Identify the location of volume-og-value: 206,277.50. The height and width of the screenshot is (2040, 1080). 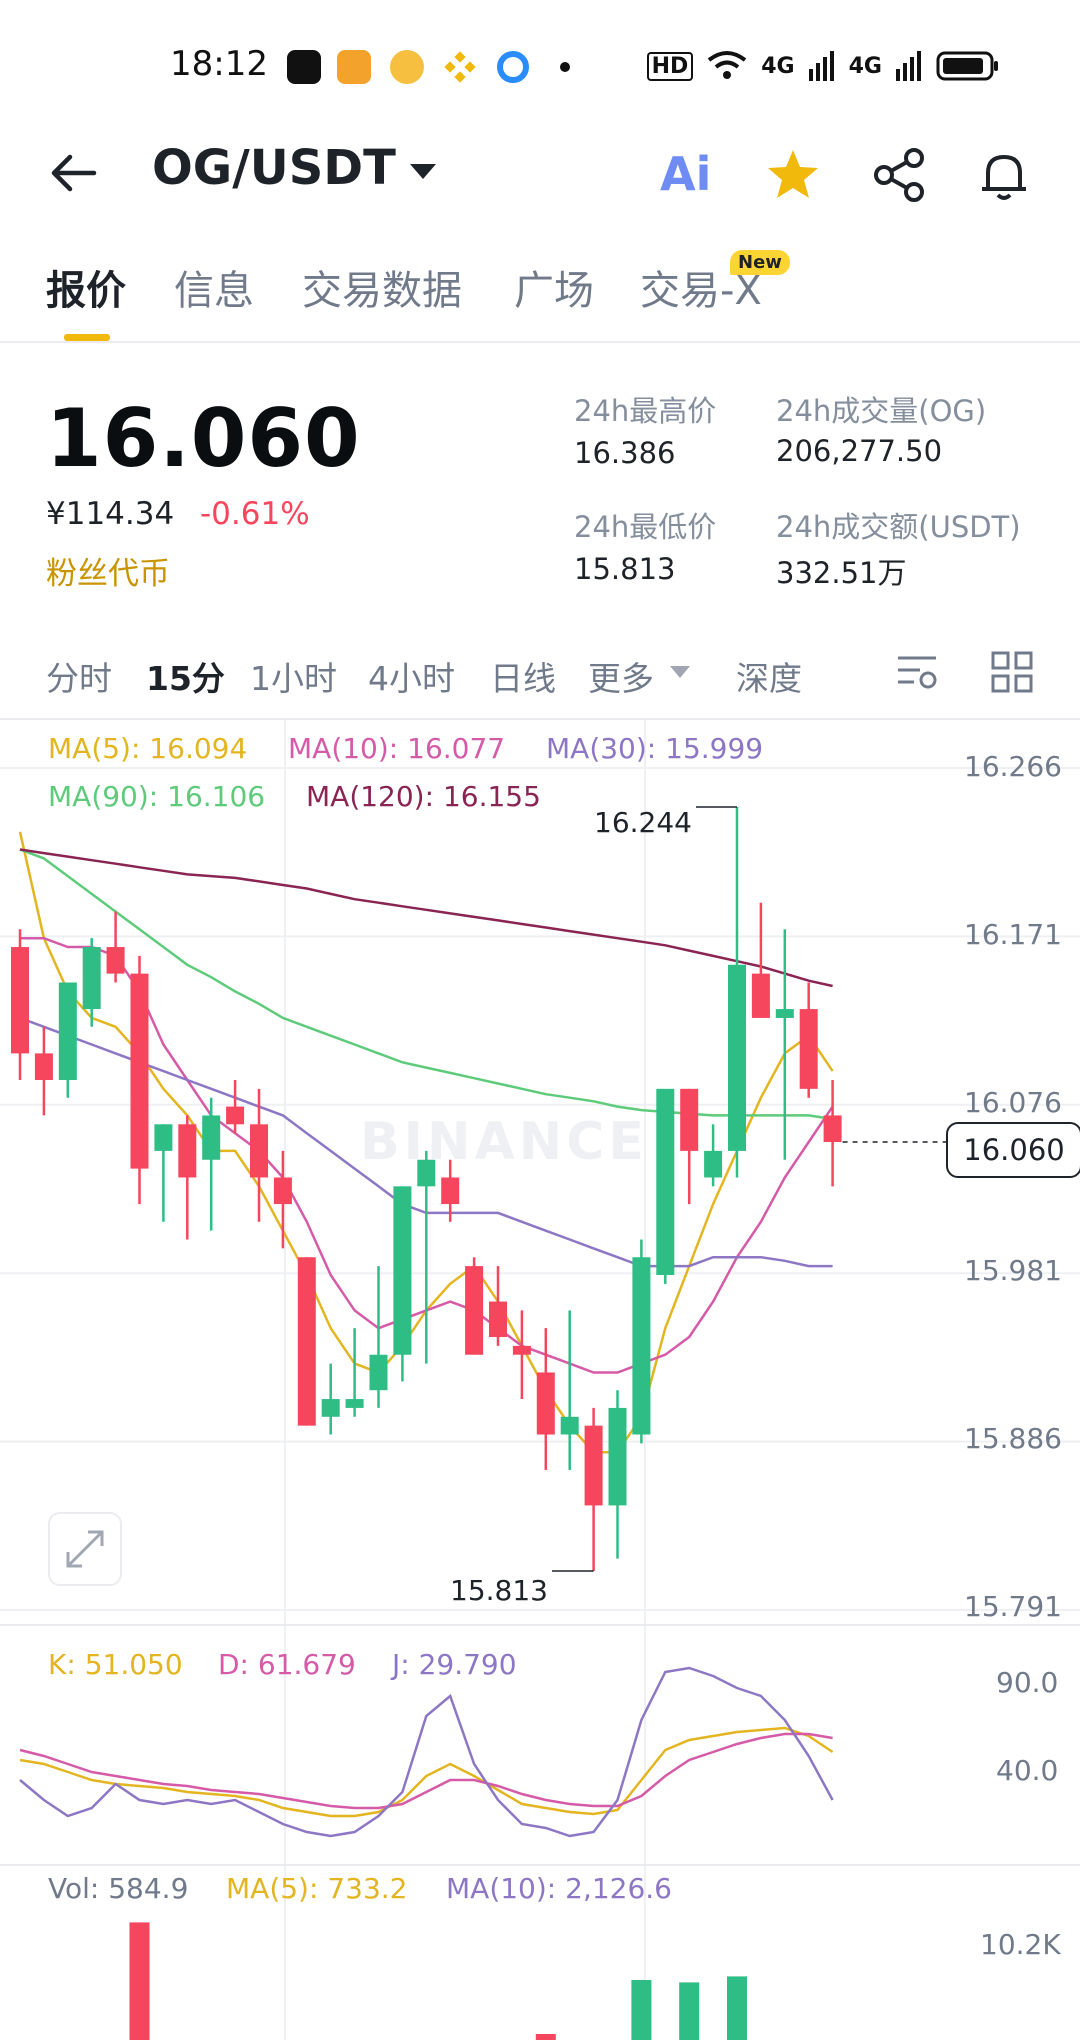
(859, 451).